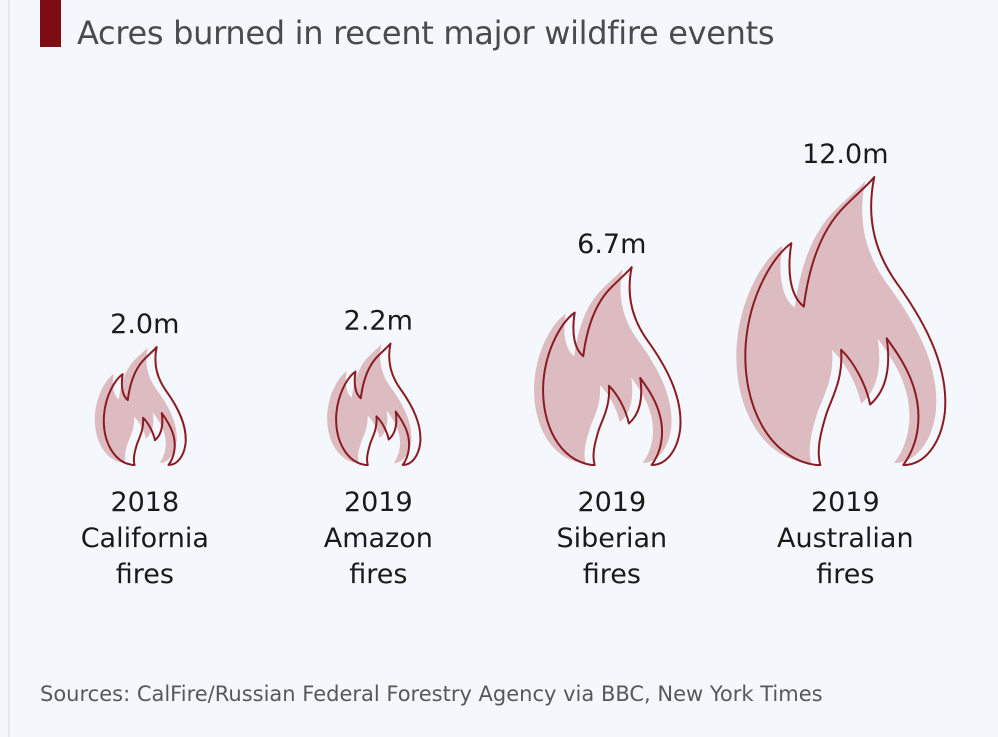 This screenshot has width=998, height=737. What do you see at coordinates (378, 321) in the screenshot?
I see `value-label: 2.2m` at bounding box center [378, 321].